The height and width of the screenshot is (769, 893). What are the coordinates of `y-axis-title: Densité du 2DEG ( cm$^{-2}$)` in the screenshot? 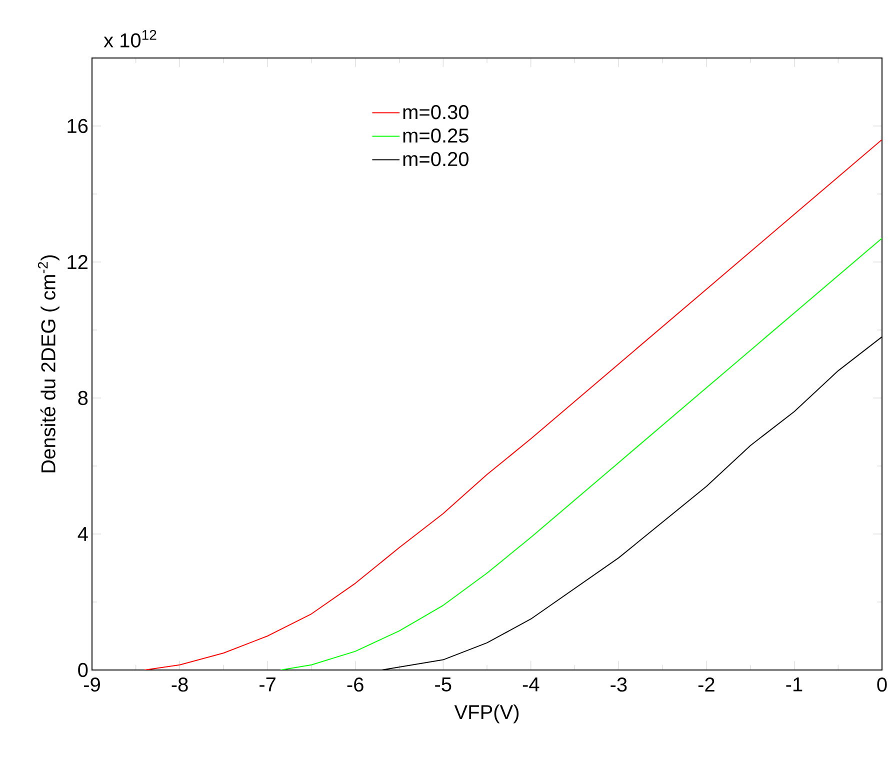 It's located at (49, 363).